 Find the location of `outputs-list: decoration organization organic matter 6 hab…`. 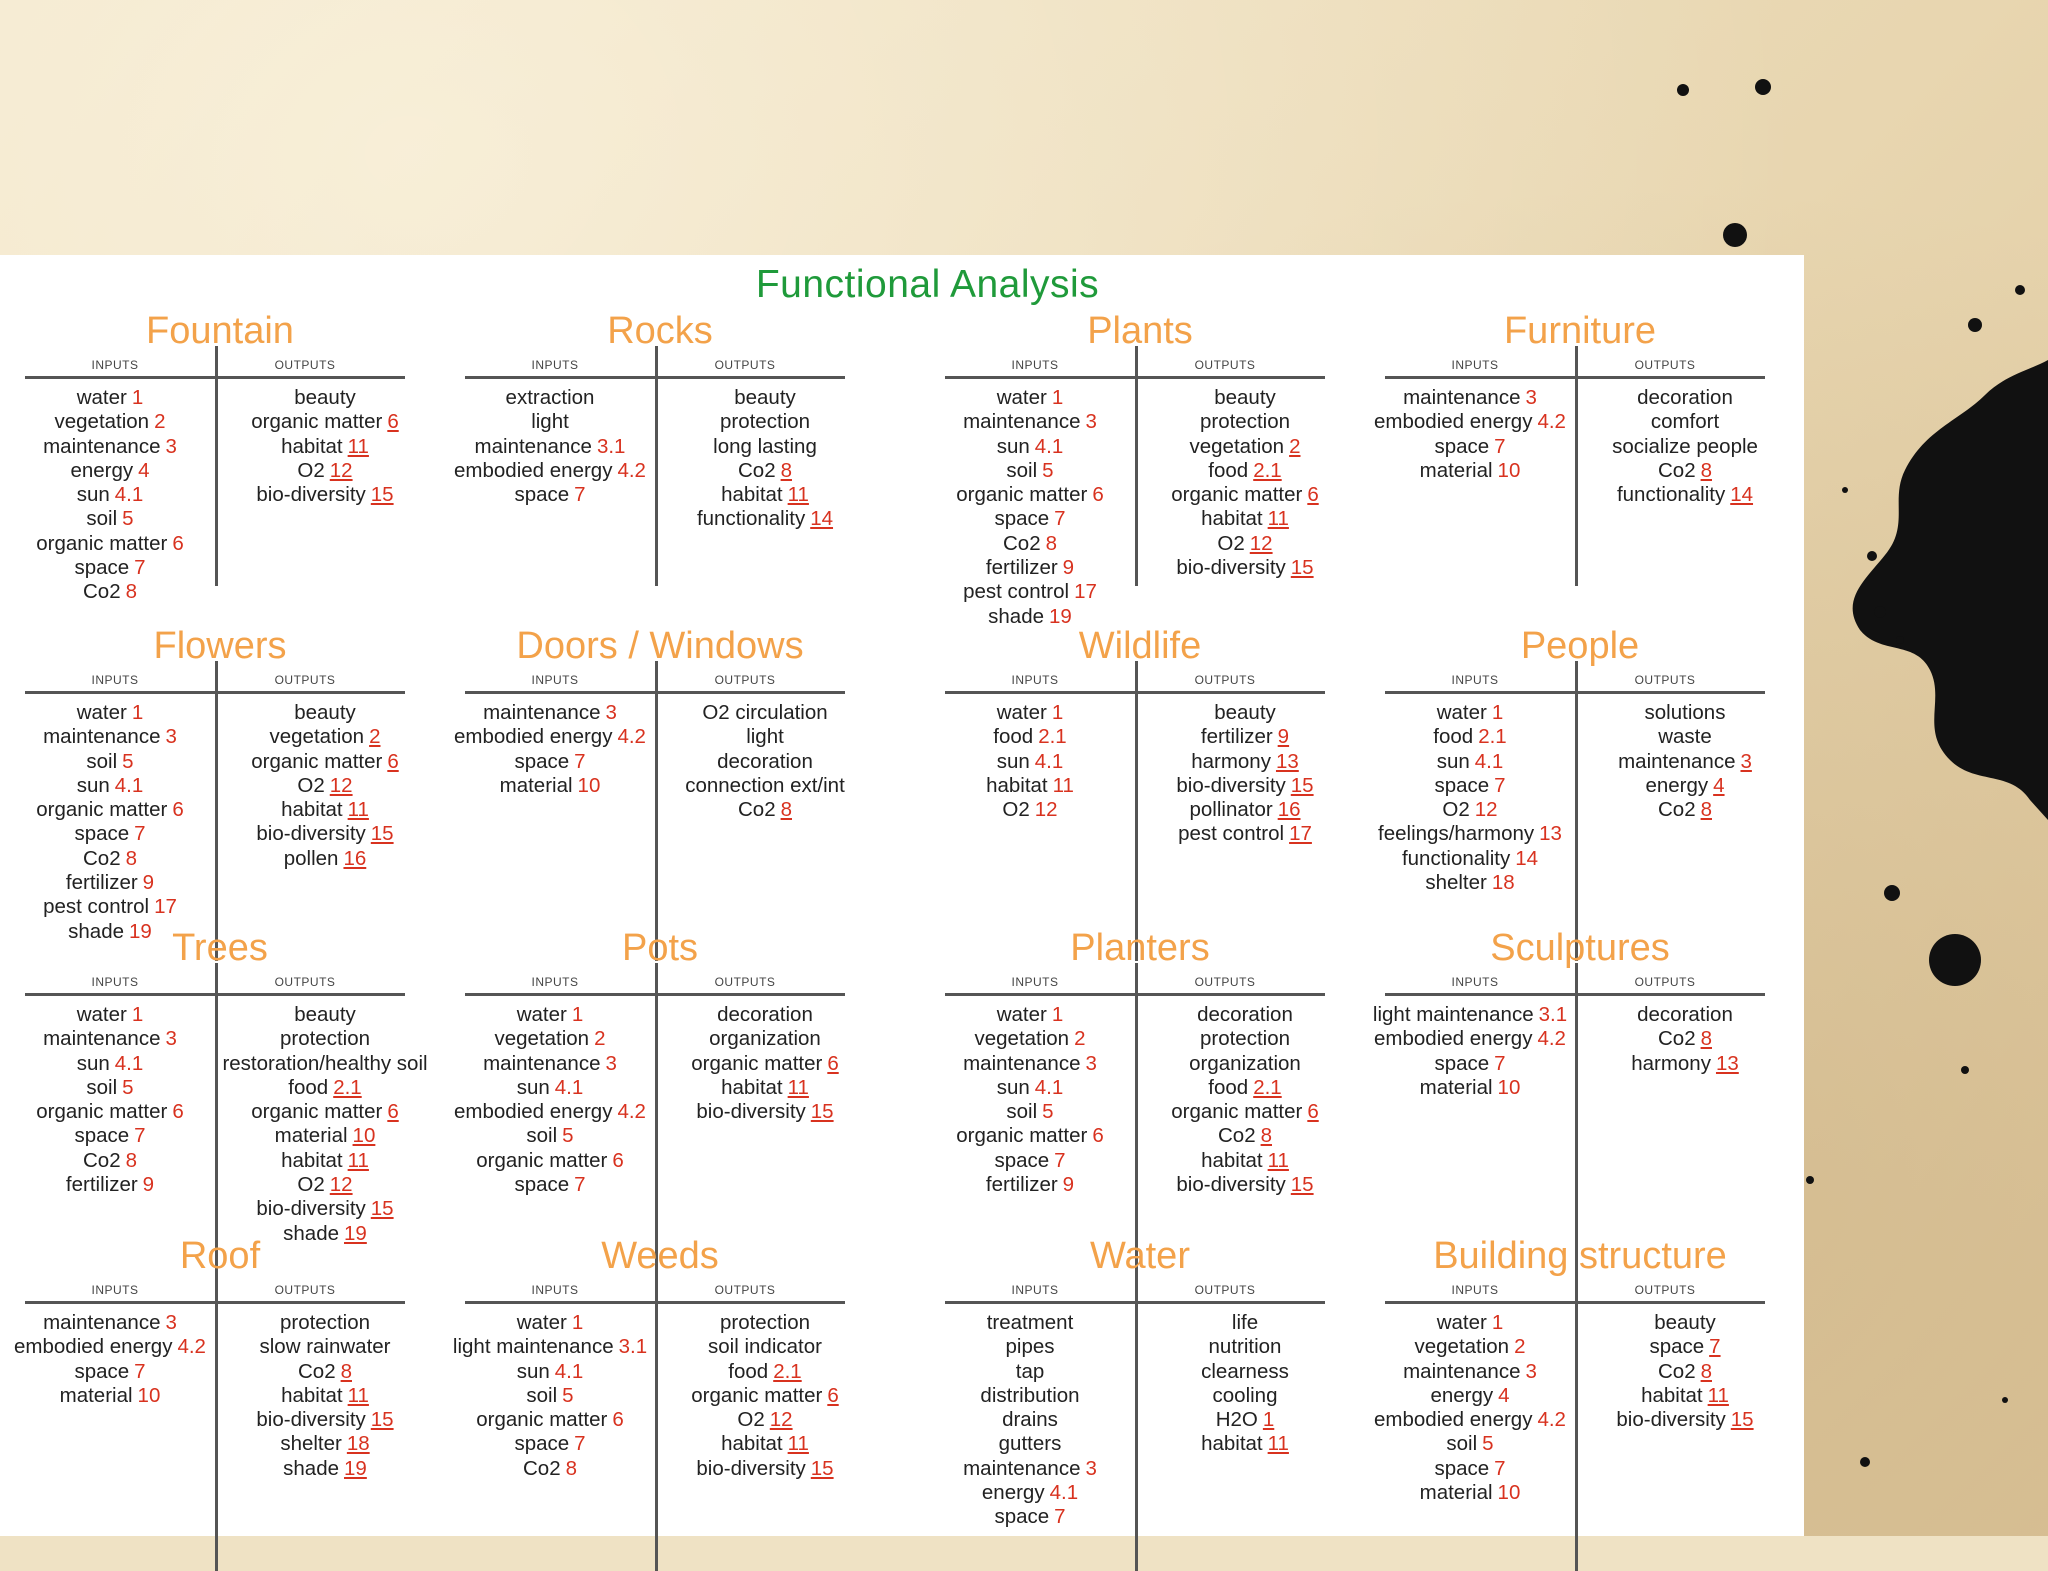

outputs-list: decoration organization organic matter 6 hab… is located at coordinates (765, 1063).